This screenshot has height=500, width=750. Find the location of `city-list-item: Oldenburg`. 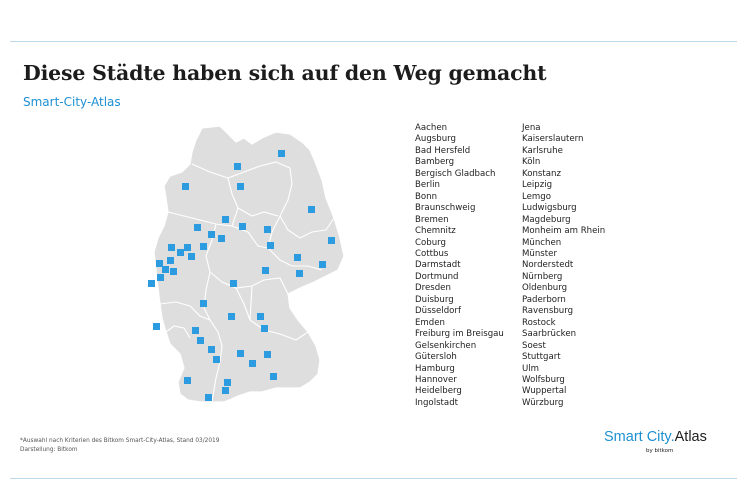

city-list-item: Oldenburg is located at coordinates (545, 288).